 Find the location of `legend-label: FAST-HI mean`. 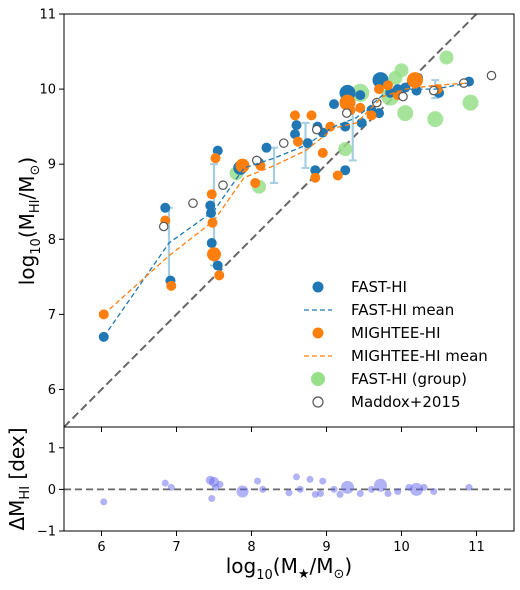

legend-label: FAST-HI mean is located at coordinates (402, 310).